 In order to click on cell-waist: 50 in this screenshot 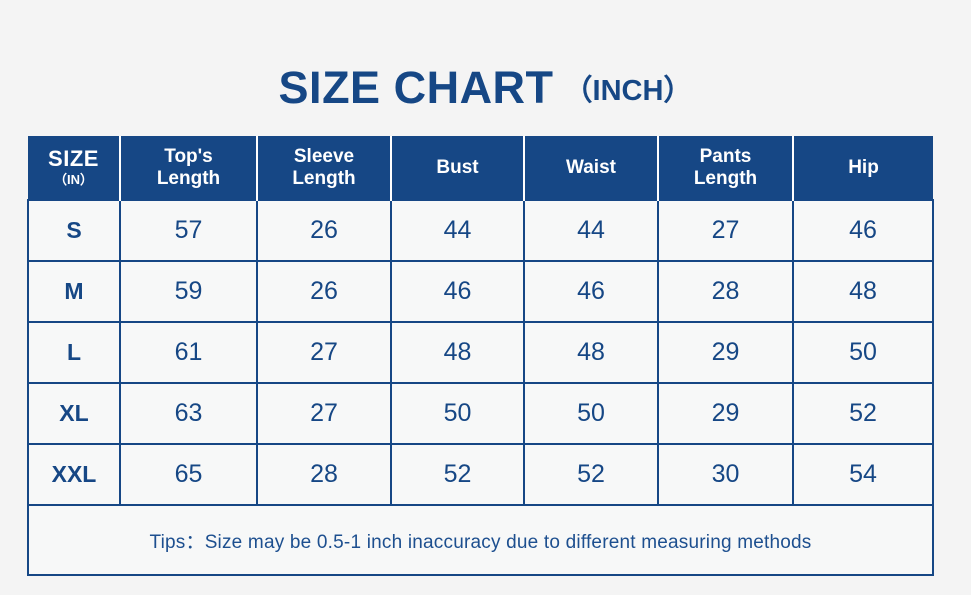, I will do `click(591, 413)`.